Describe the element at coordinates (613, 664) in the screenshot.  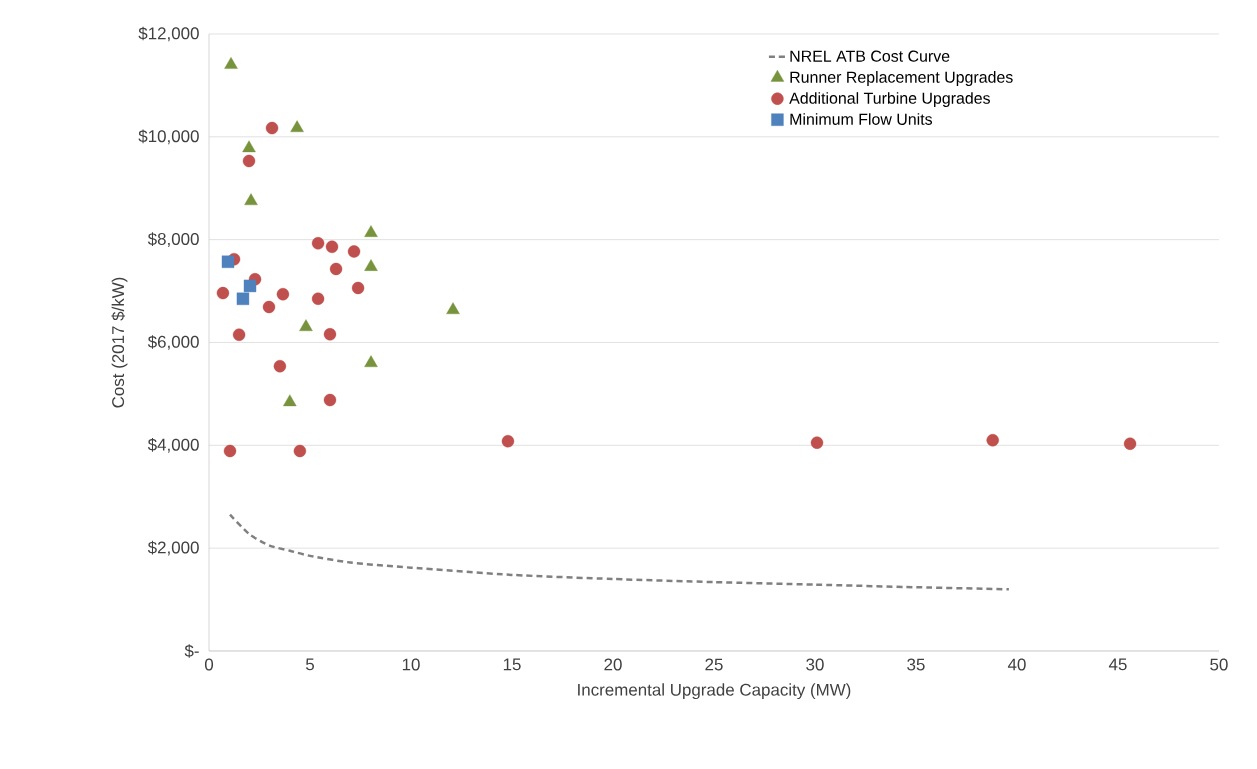
I see `x-tick-label: 20` at that location.